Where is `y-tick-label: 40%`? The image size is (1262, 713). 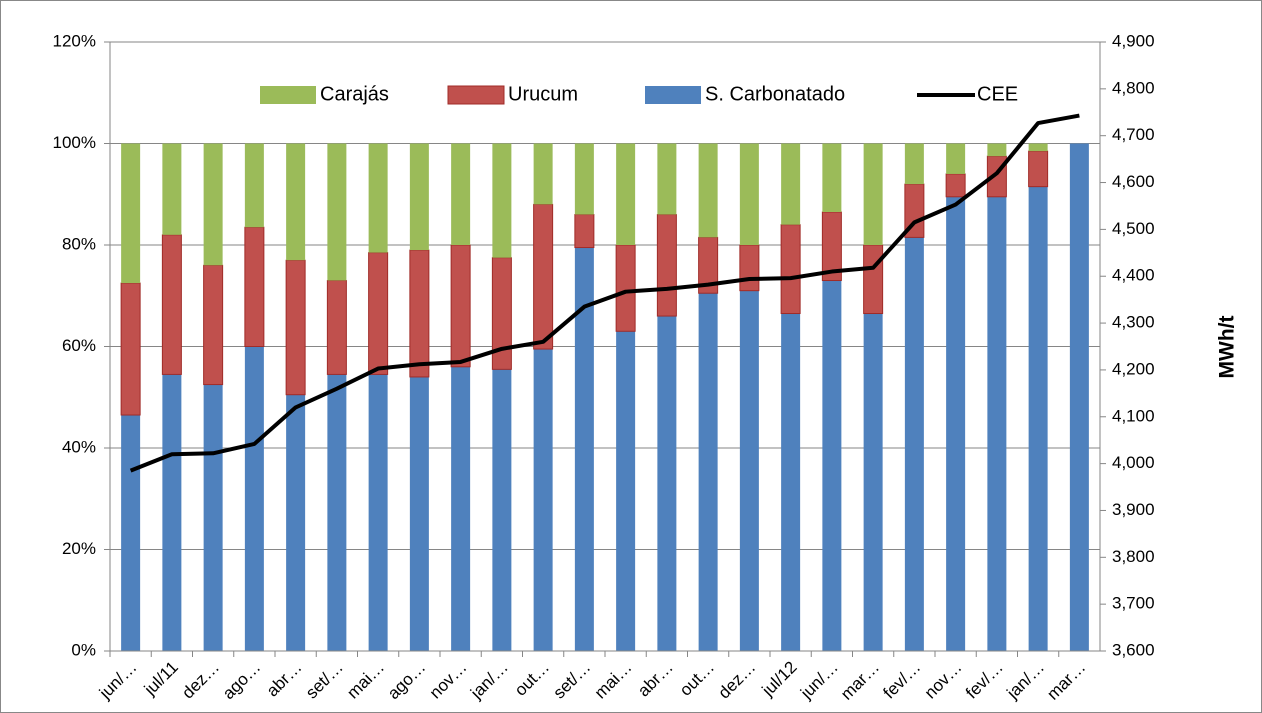
y-tick-label: 40% is located at coordinates (79, 446).